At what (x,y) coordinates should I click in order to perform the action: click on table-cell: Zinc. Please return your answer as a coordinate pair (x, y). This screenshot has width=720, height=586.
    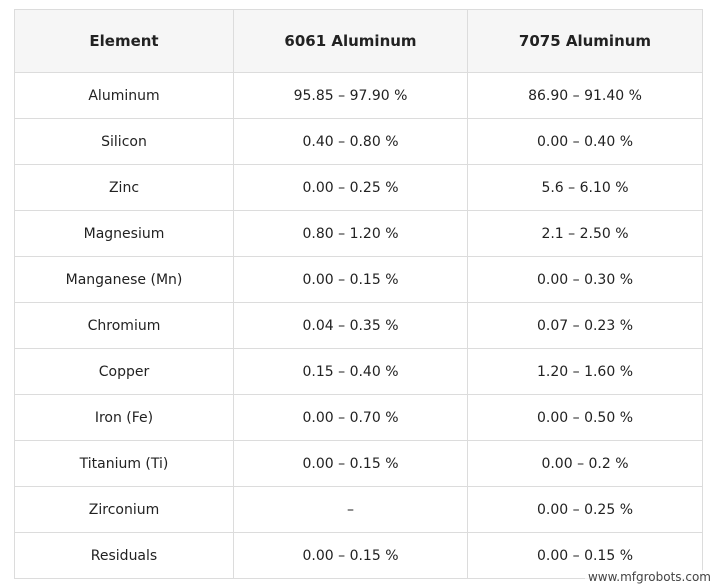
    Looking at the image, I should click on (124, 187).